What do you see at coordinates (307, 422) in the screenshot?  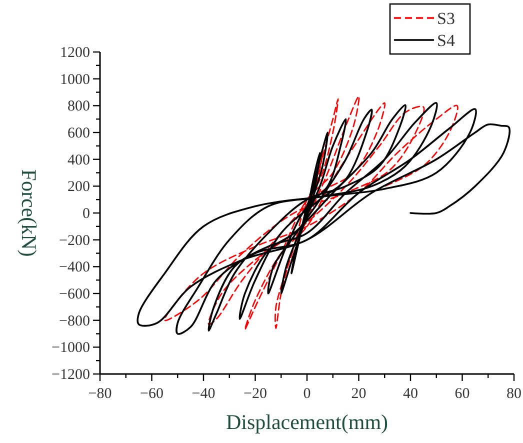 I see `x-axis-title: Displacement(mm)` at bounding box center [307, 422].